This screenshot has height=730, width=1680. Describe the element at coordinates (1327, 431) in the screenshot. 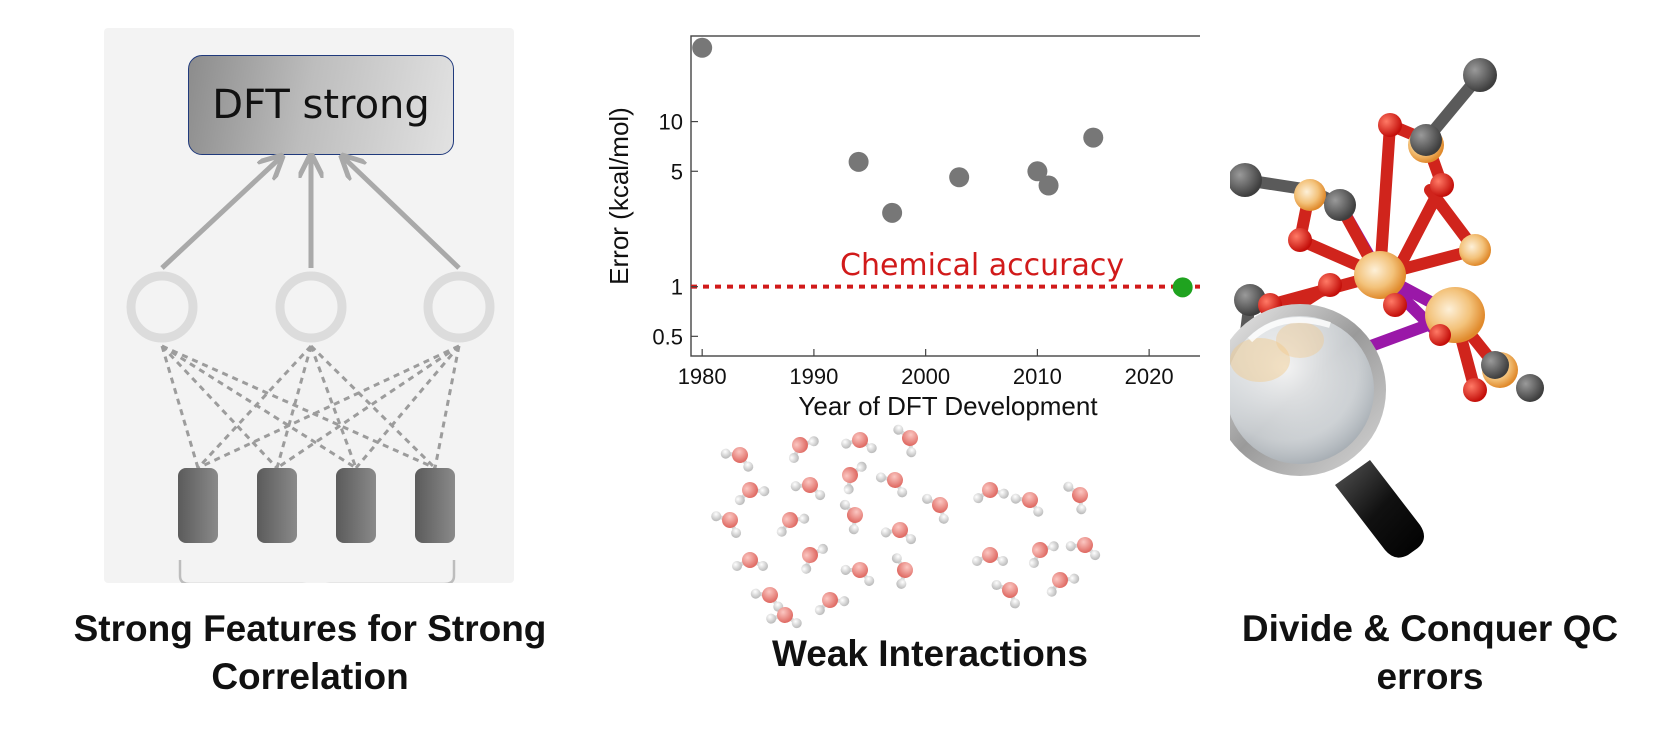

I see `magnifying-glass-icon` at that location.